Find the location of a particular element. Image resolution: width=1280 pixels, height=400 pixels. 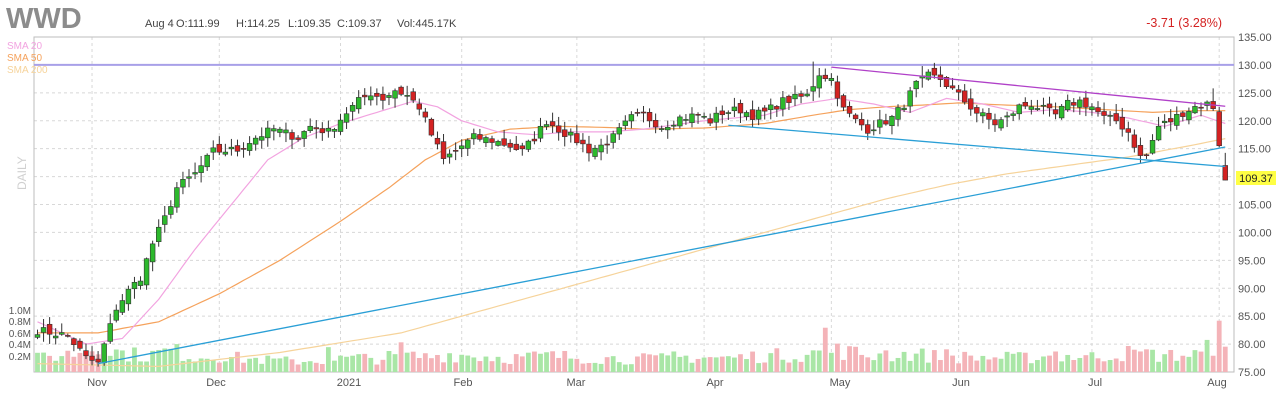

x-tick-label: Jun is located at coordinates (961, 383).